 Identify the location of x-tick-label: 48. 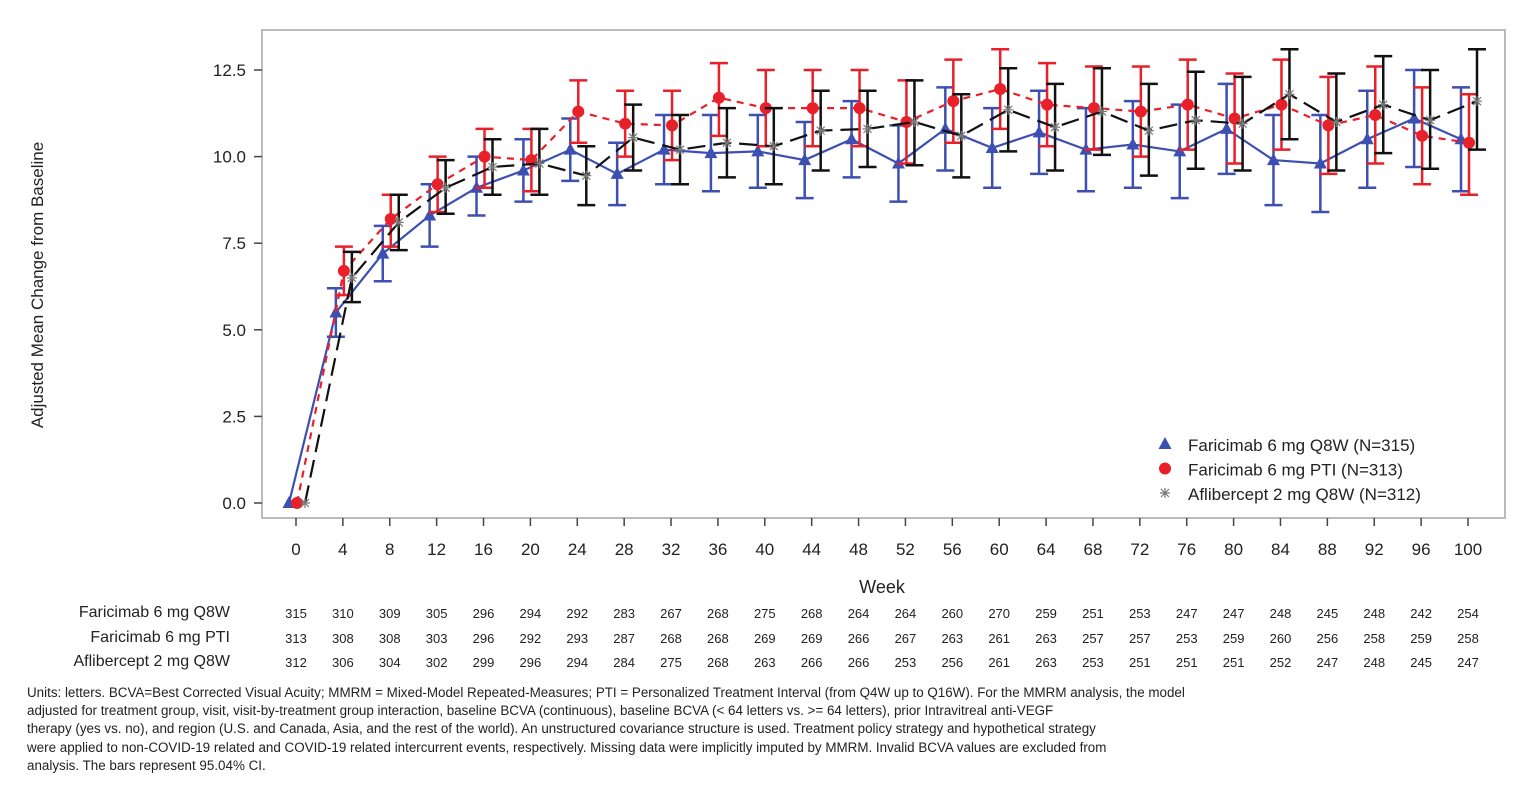
(858, 549).